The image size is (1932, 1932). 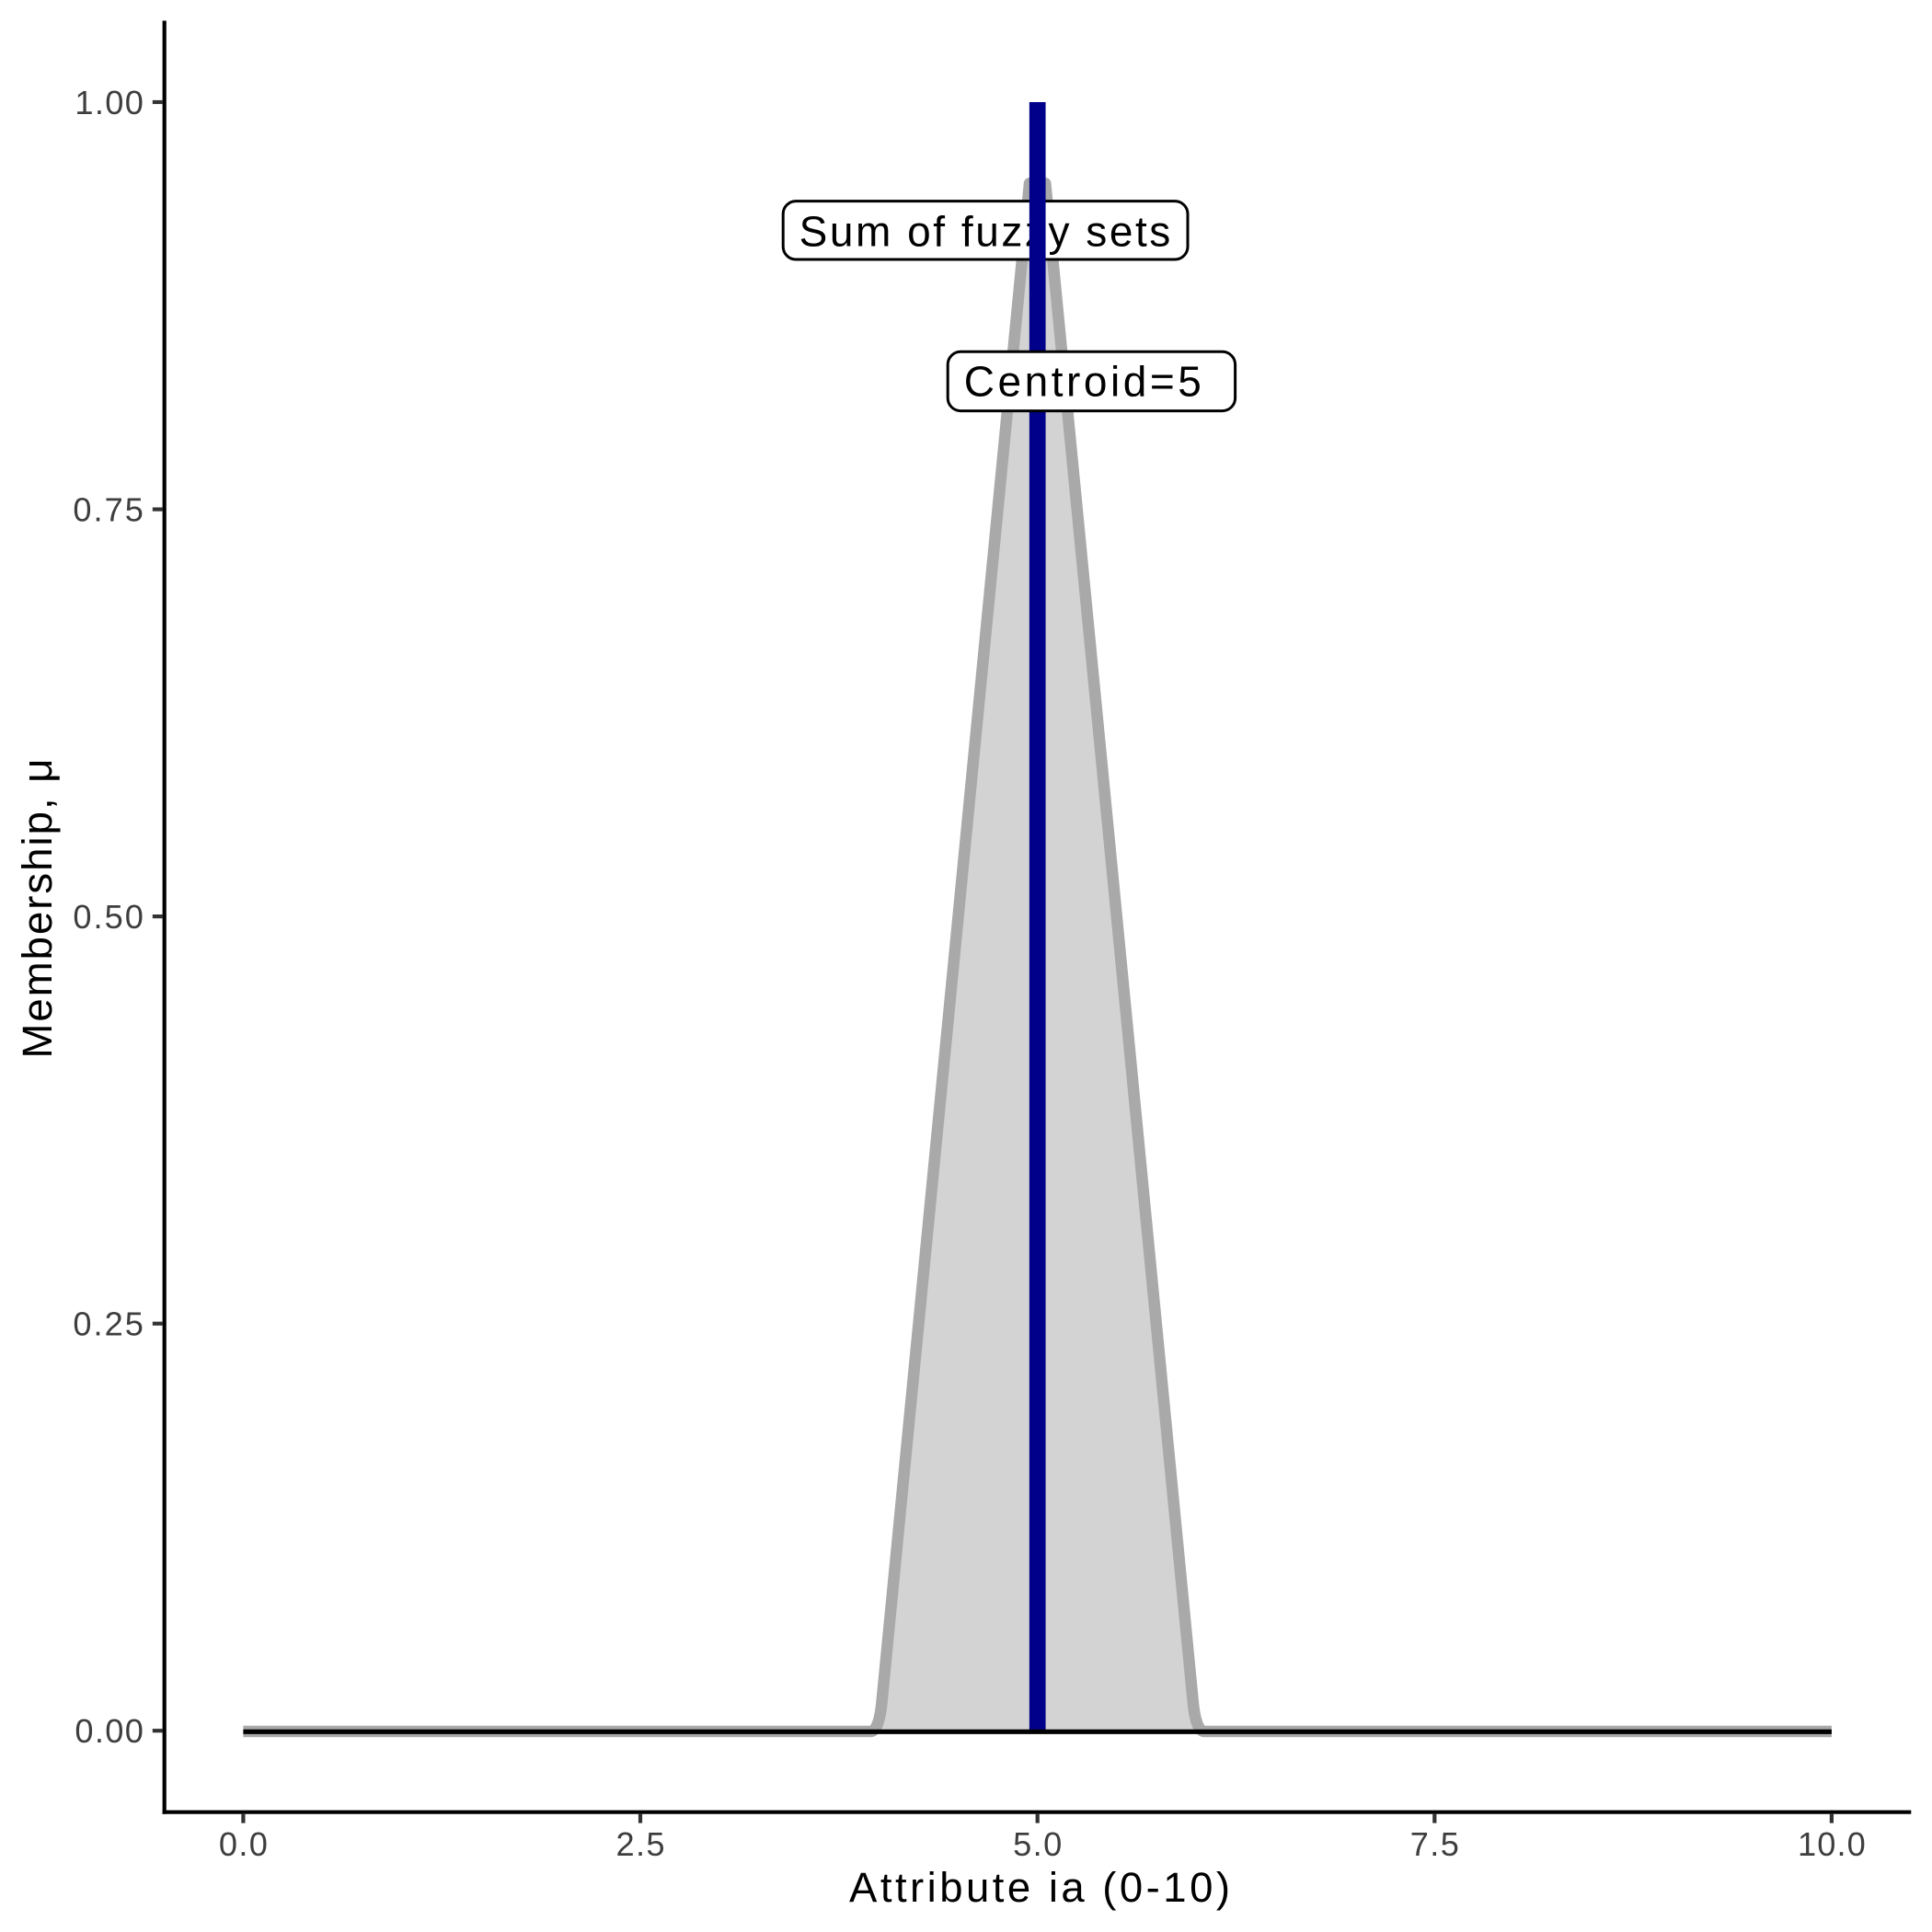 What do you see at coordinates (37, 909) in the screenshot?
I see `svg-text: Membership, μ` at bounding box center [37, 909].